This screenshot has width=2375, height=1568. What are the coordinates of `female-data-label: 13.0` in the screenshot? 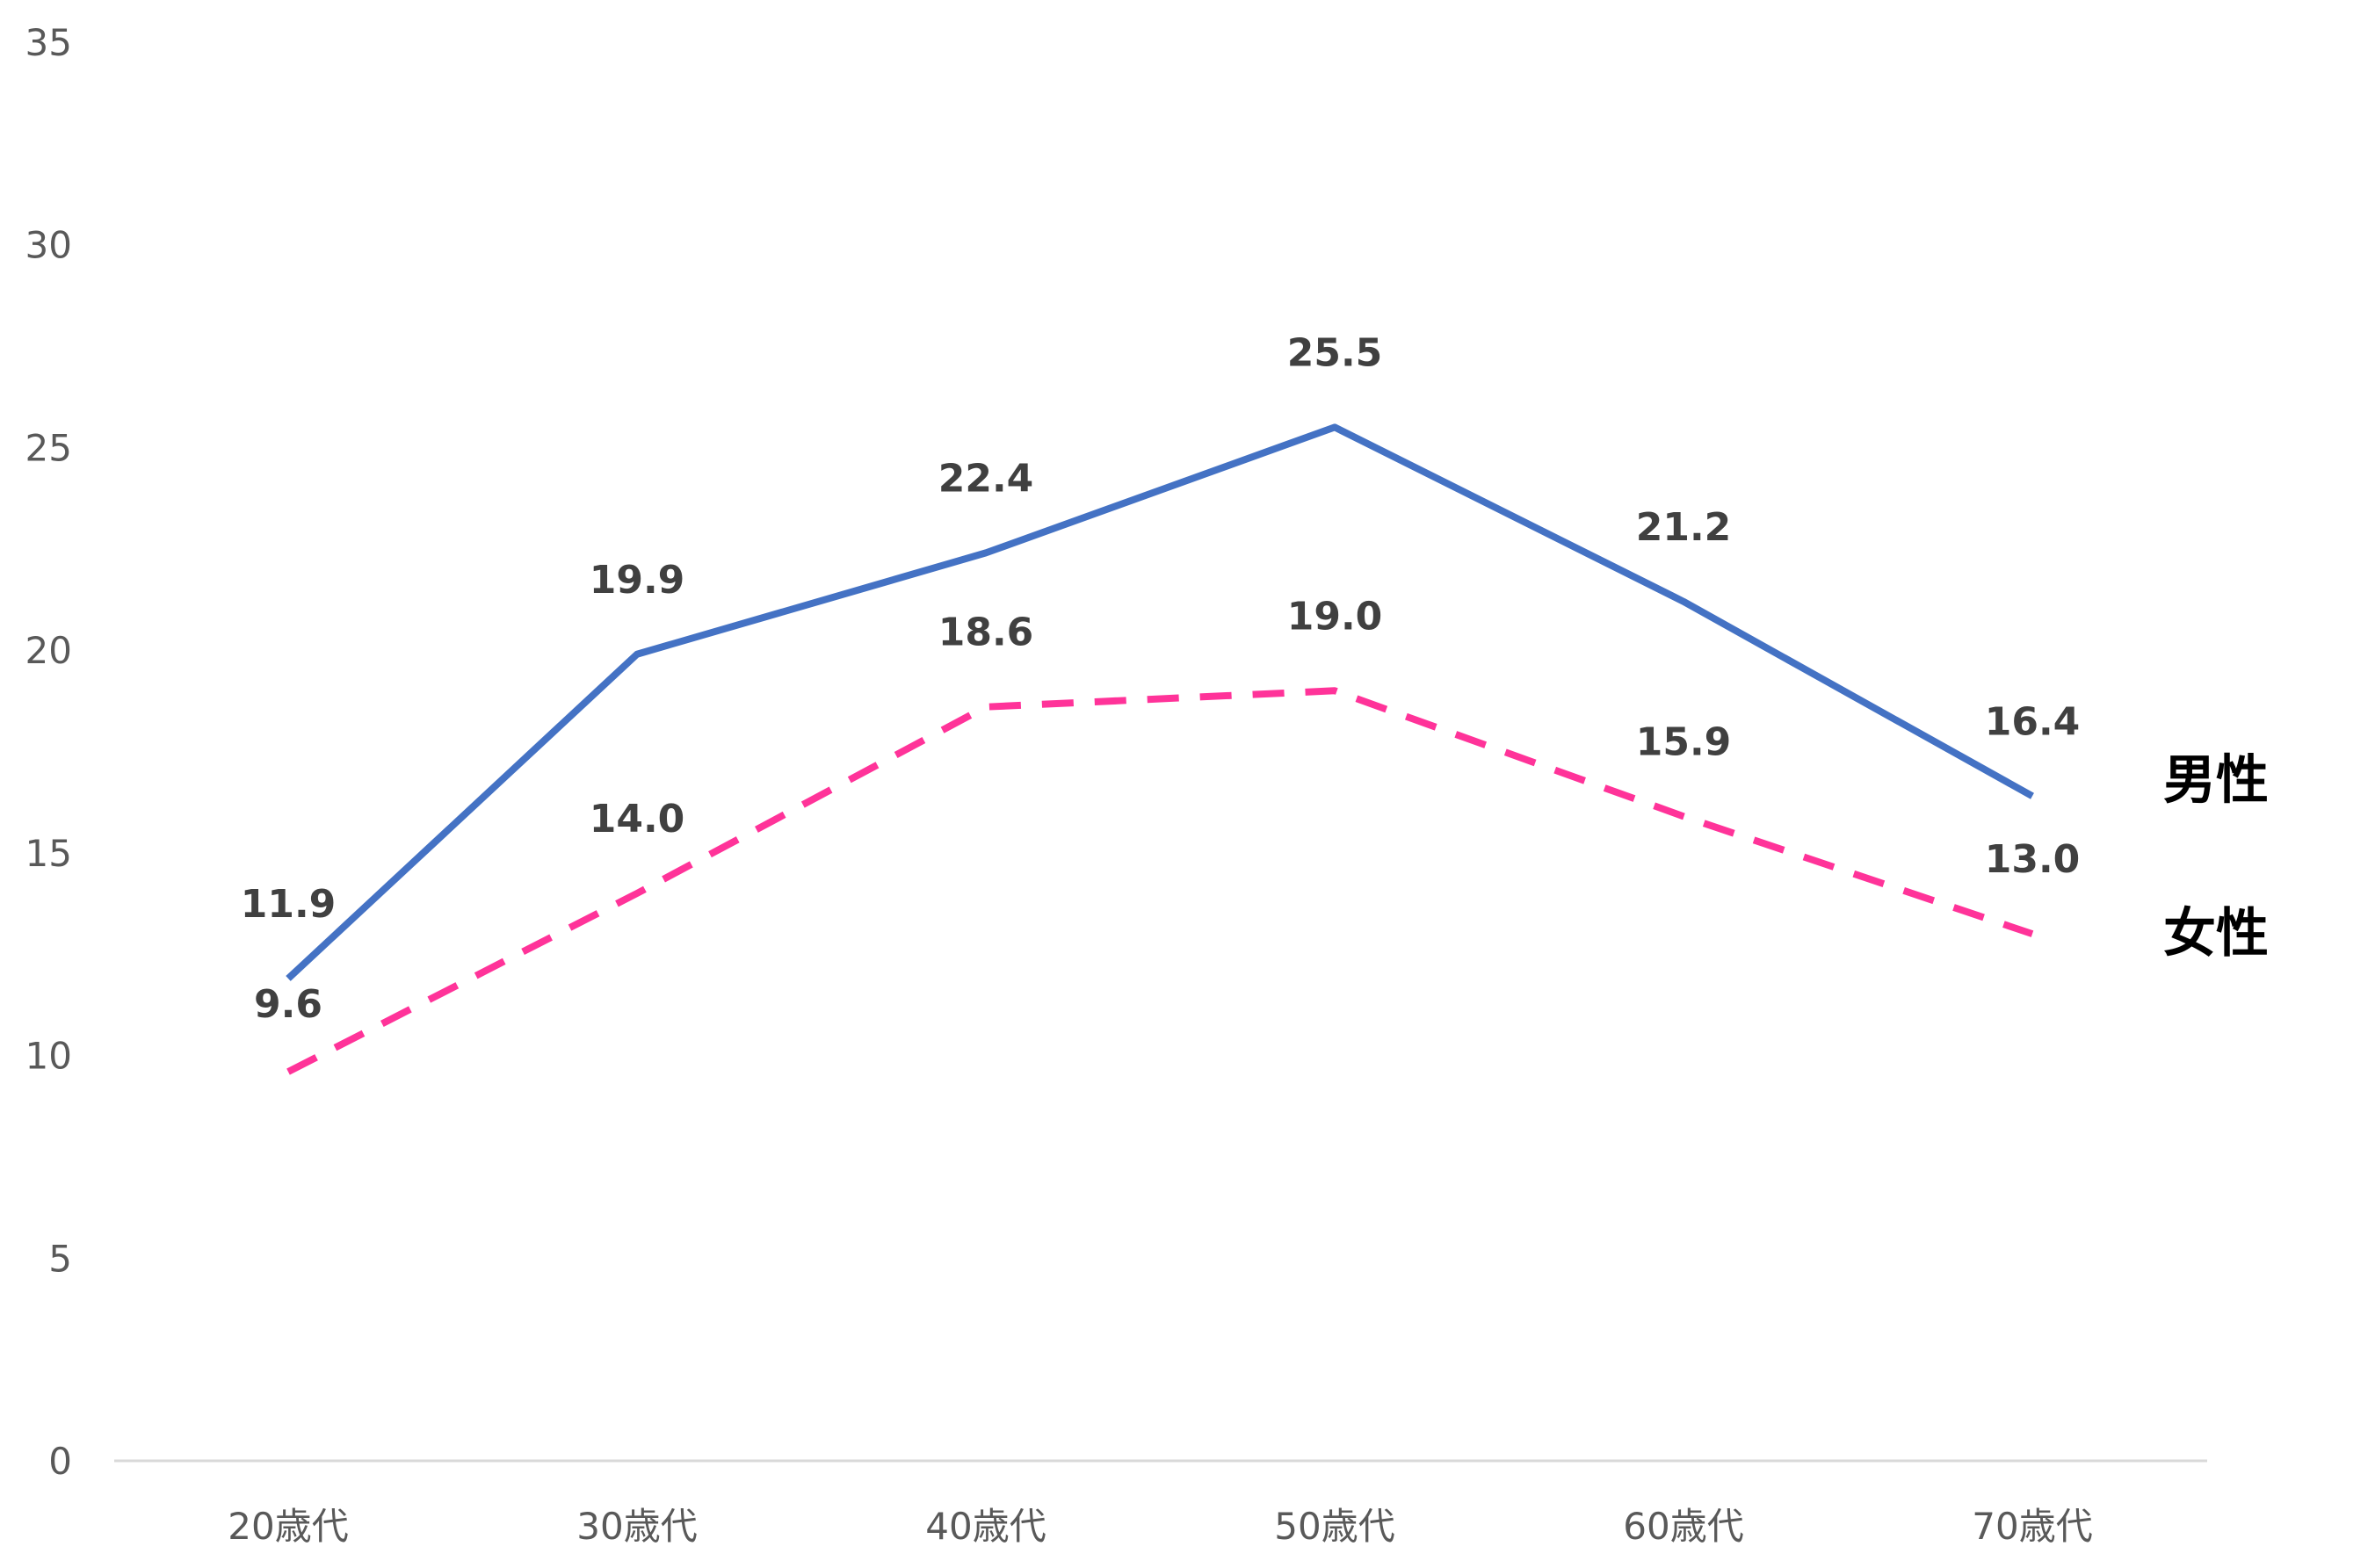 It's located at (2033, 859).